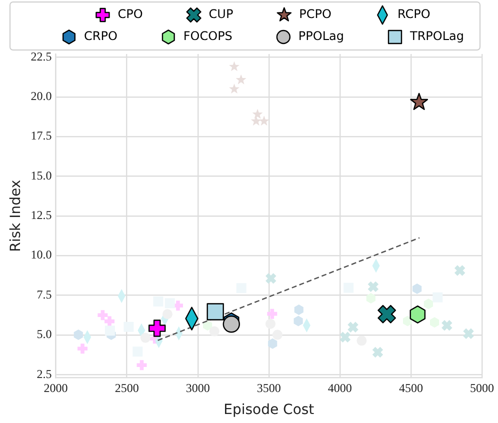 This screenshot has width=498, height=423. What do you see at coordinates (41, 56) in the screenshot?
I see `y-tick-label: 22.5` at bounding box center [41, 56].